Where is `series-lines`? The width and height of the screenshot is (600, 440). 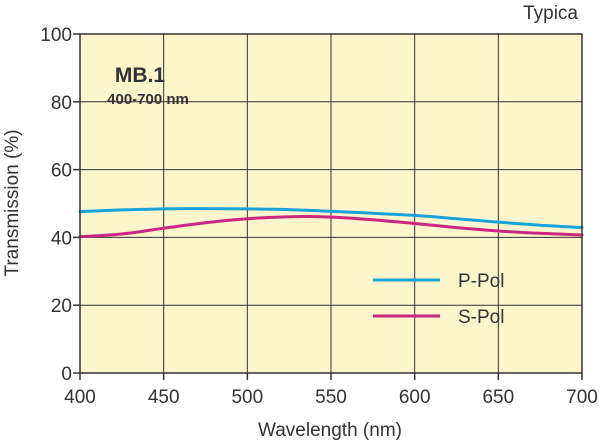 series-lines is located at coordinates (331, 223).